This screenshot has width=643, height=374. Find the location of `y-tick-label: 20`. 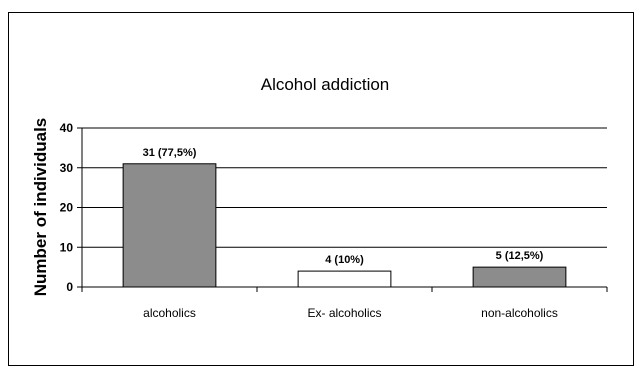

y-tick-label: 20 is located at coordinates (67, 208).